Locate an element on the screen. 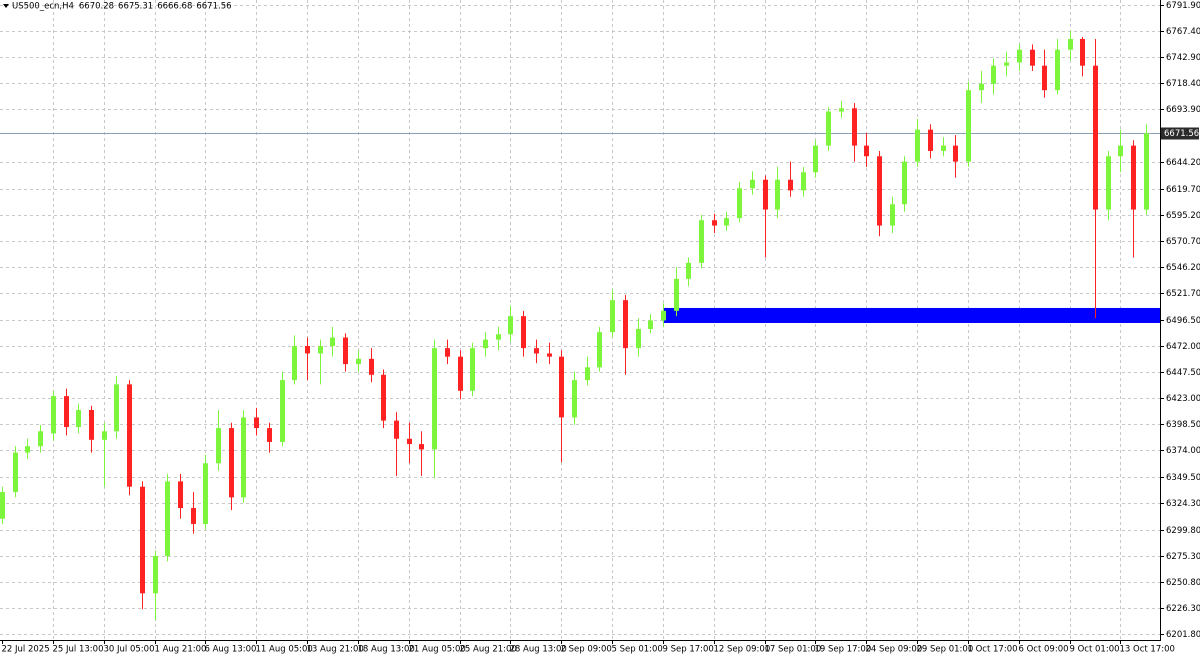 Image resolution: width=1200 pixels, height=655 pixels. x-tick-label: 1 Oct 17:00 is located at coordinates (993, 650).